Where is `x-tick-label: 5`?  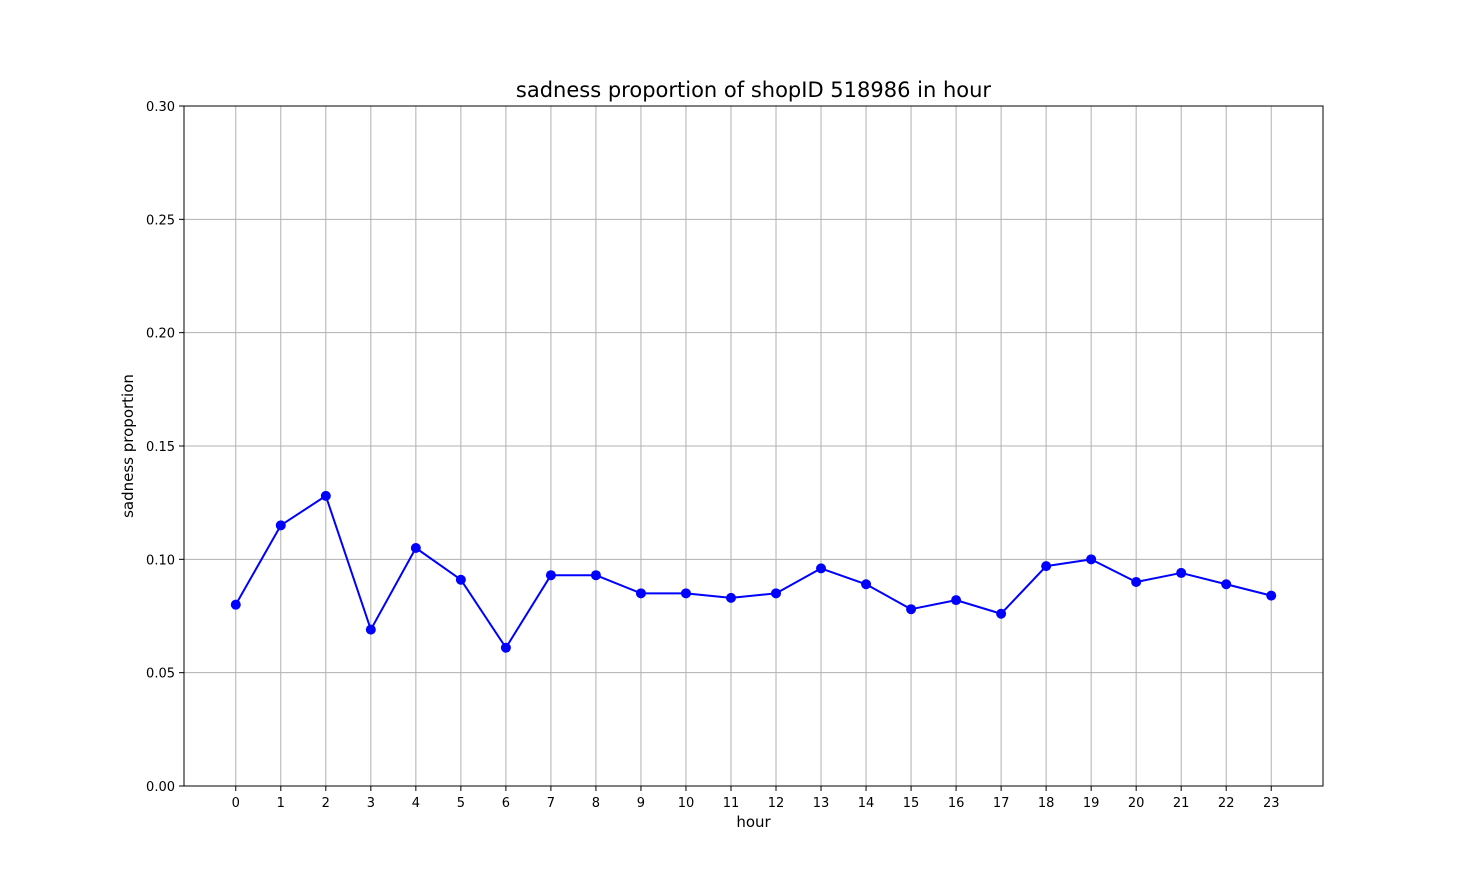
x-tick-label: 5 is located at coordinates (461, 803).